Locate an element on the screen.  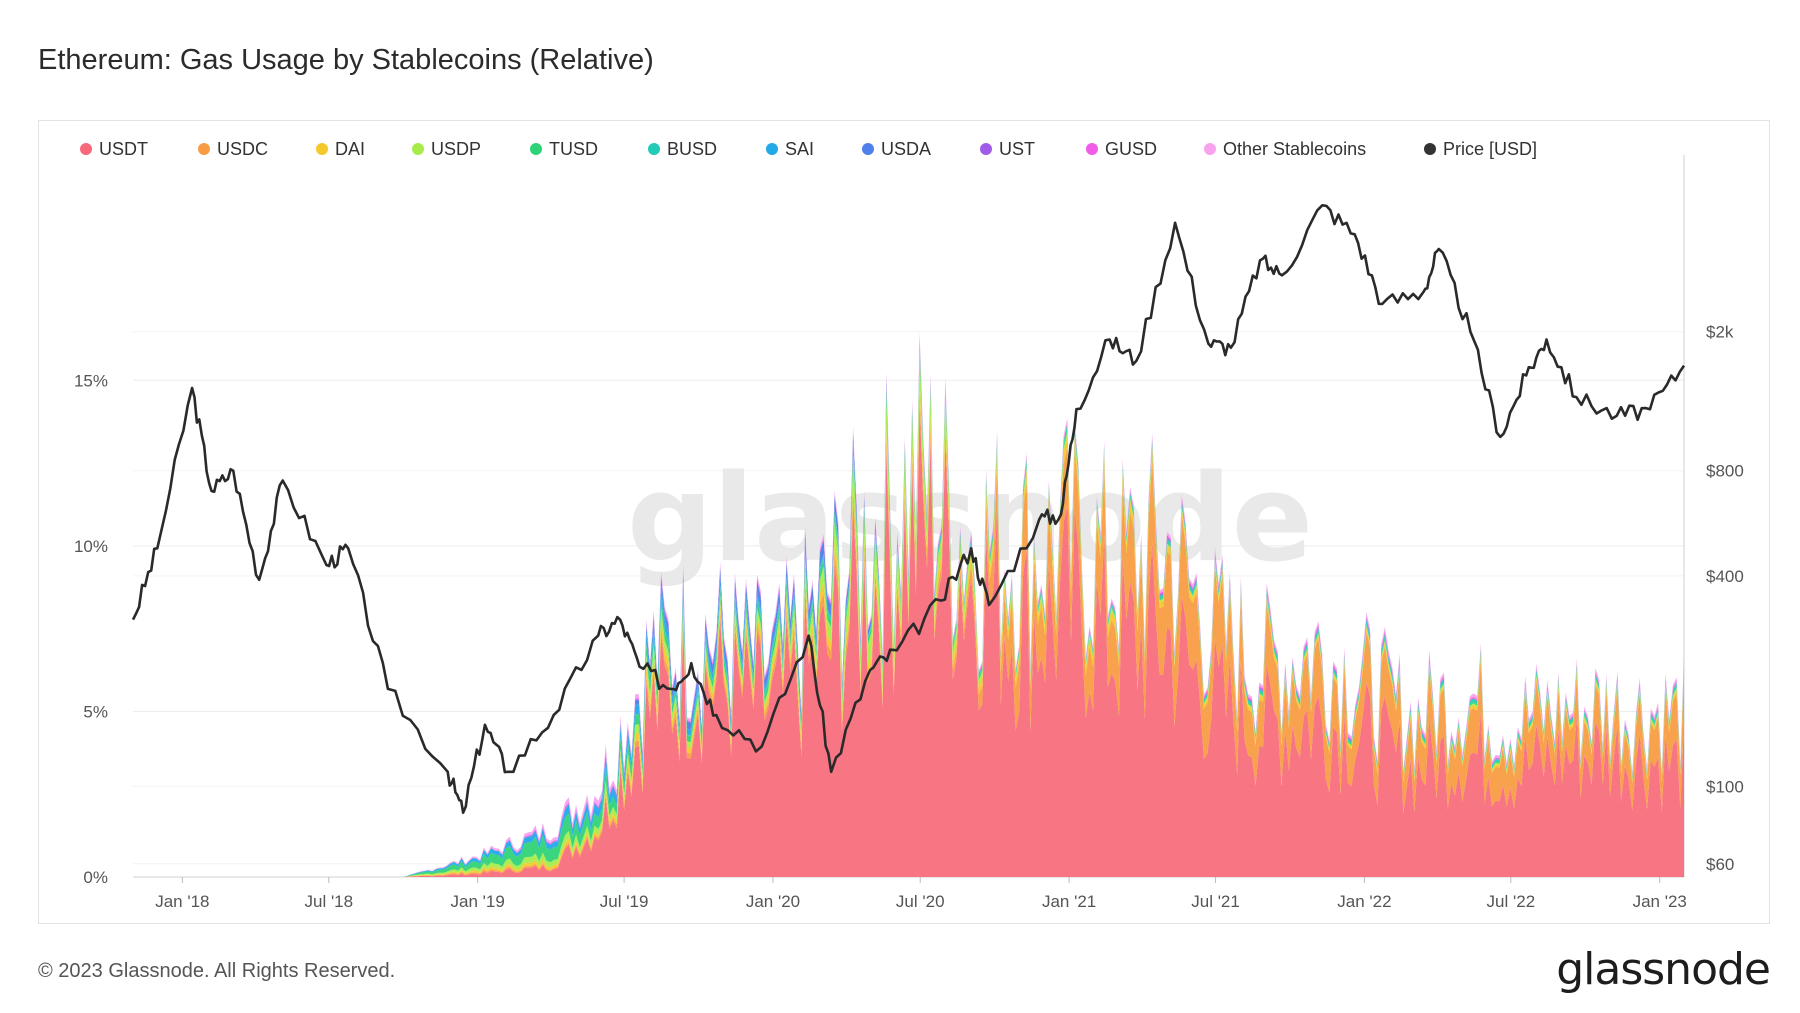
y-right-tick-label: $2k is located at coordinates (1720, 332).